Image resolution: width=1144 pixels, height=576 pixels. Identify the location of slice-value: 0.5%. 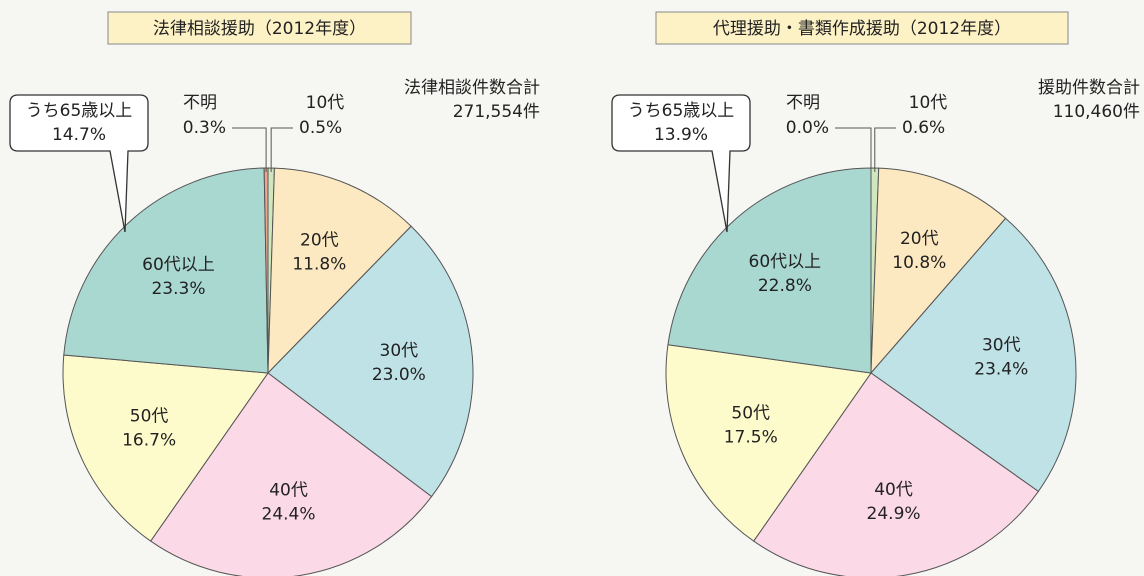
(320, 128).